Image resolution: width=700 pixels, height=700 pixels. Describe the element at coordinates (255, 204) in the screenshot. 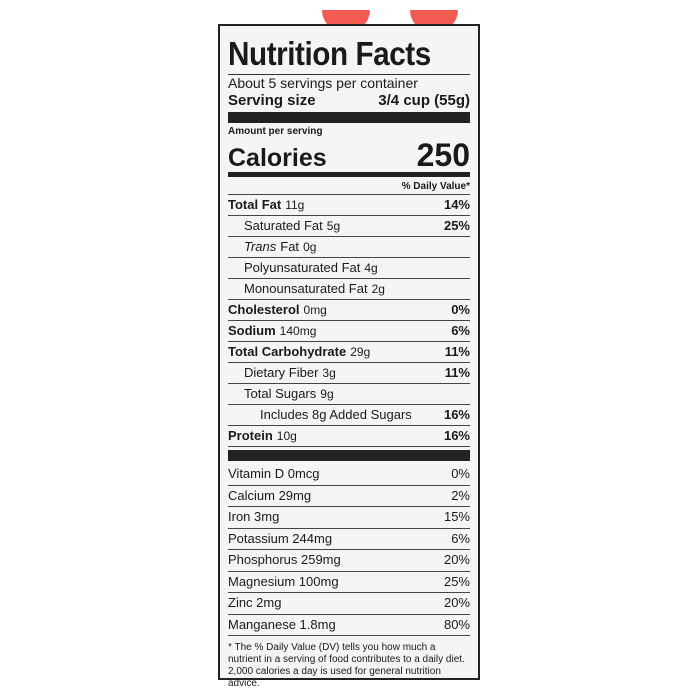

I see `nutrient-name: Total Fat` at that location.